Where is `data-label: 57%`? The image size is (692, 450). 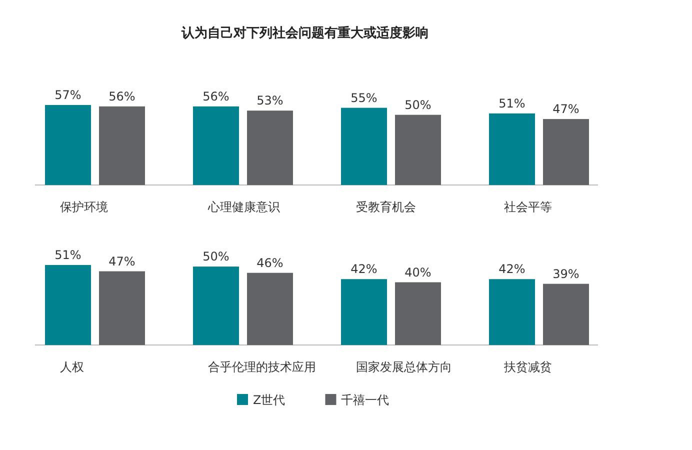 data-label: 57% is located at coordinates (68, 95).